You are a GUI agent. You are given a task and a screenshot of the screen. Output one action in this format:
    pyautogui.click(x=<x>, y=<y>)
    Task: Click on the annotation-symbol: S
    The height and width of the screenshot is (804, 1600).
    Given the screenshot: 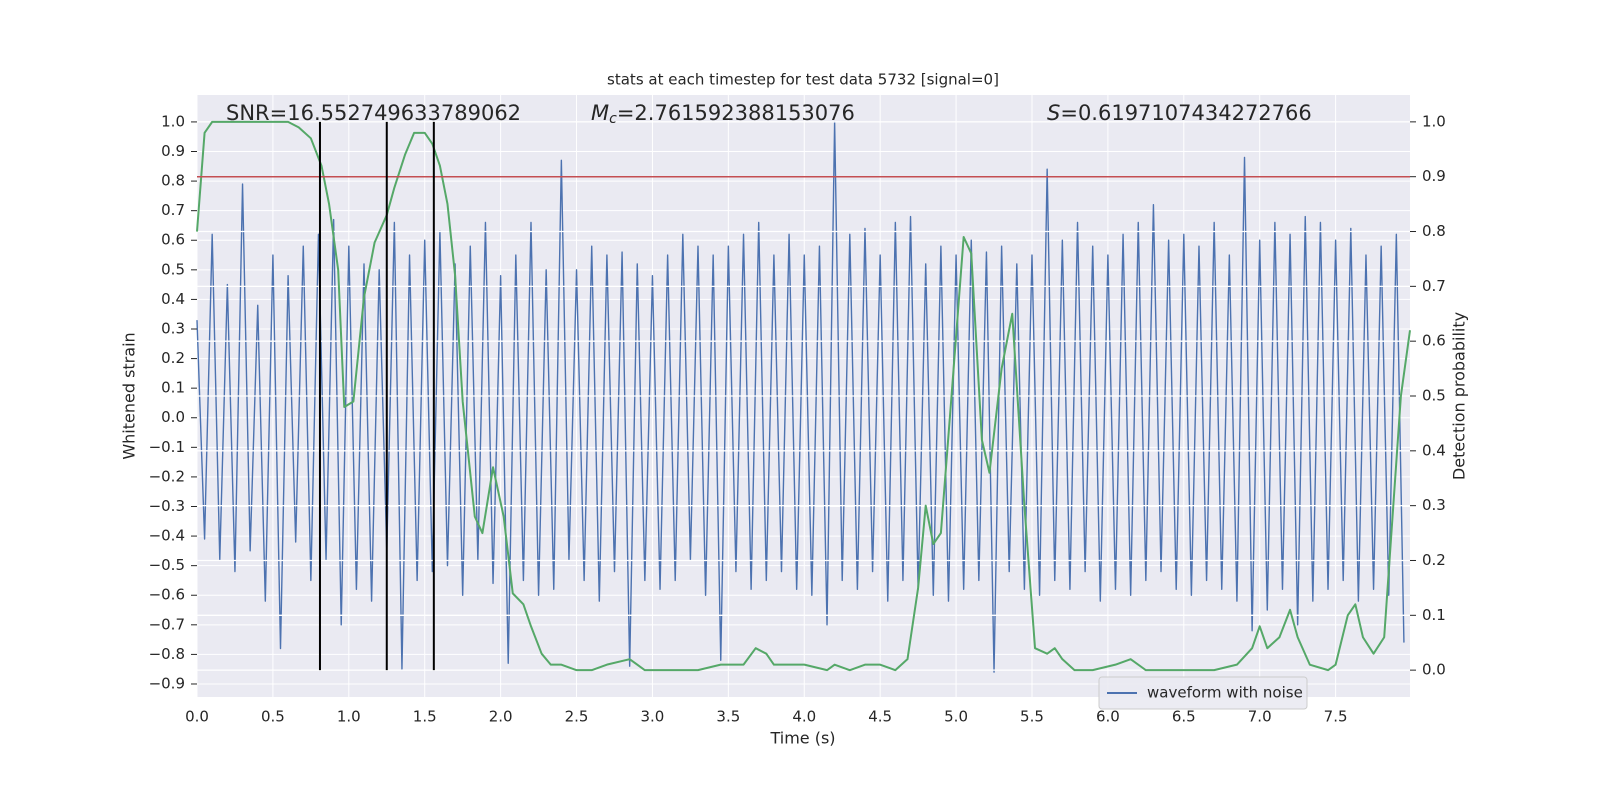 What is the action you would take?
    pyautogui.click(x=1053, y=113)
    